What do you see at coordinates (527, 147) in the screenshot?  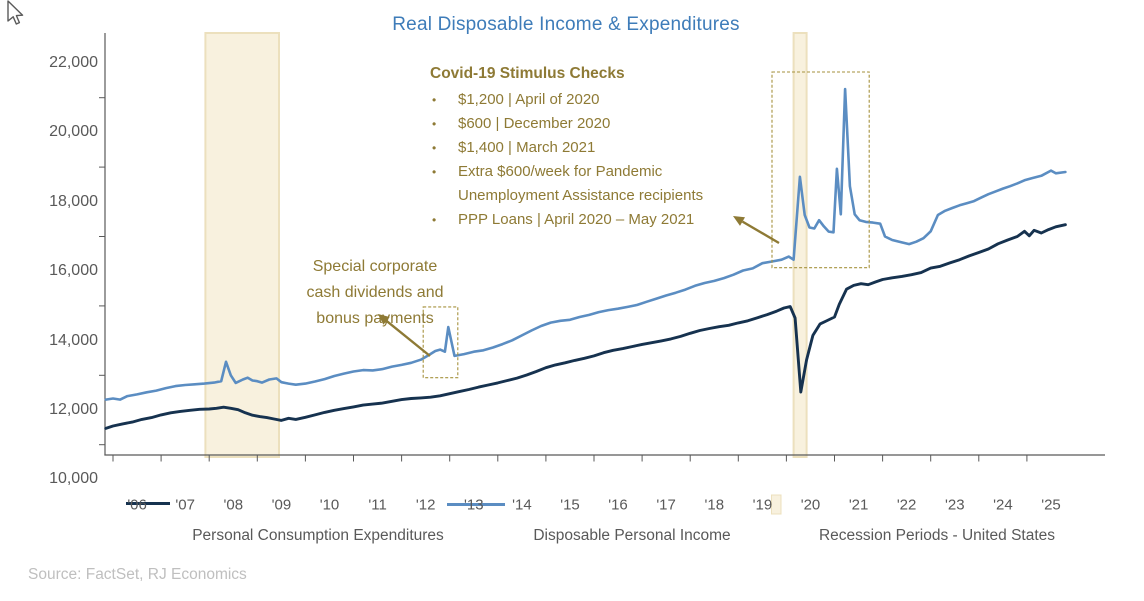 I see `covid-bullet-text: $1,400 | March 2021` at bounding box center [527, 147].